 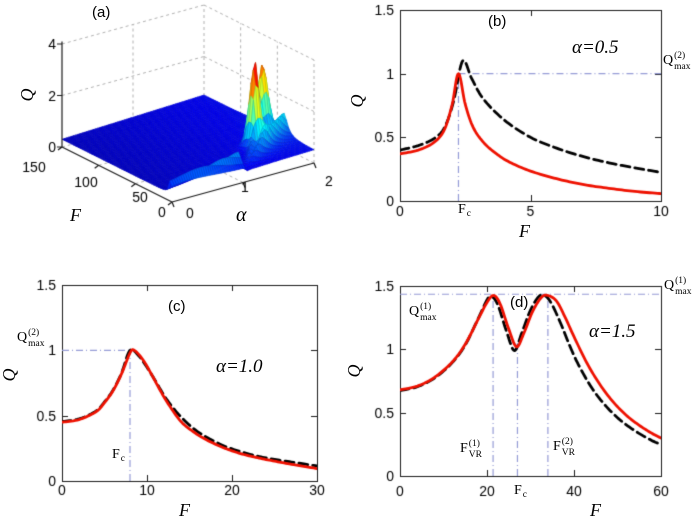 What do you see at coordinates (677, 61) in the screenshot?
I see `panel-b-qmax-label: Q (2) max` at bounding box center [677, 61].